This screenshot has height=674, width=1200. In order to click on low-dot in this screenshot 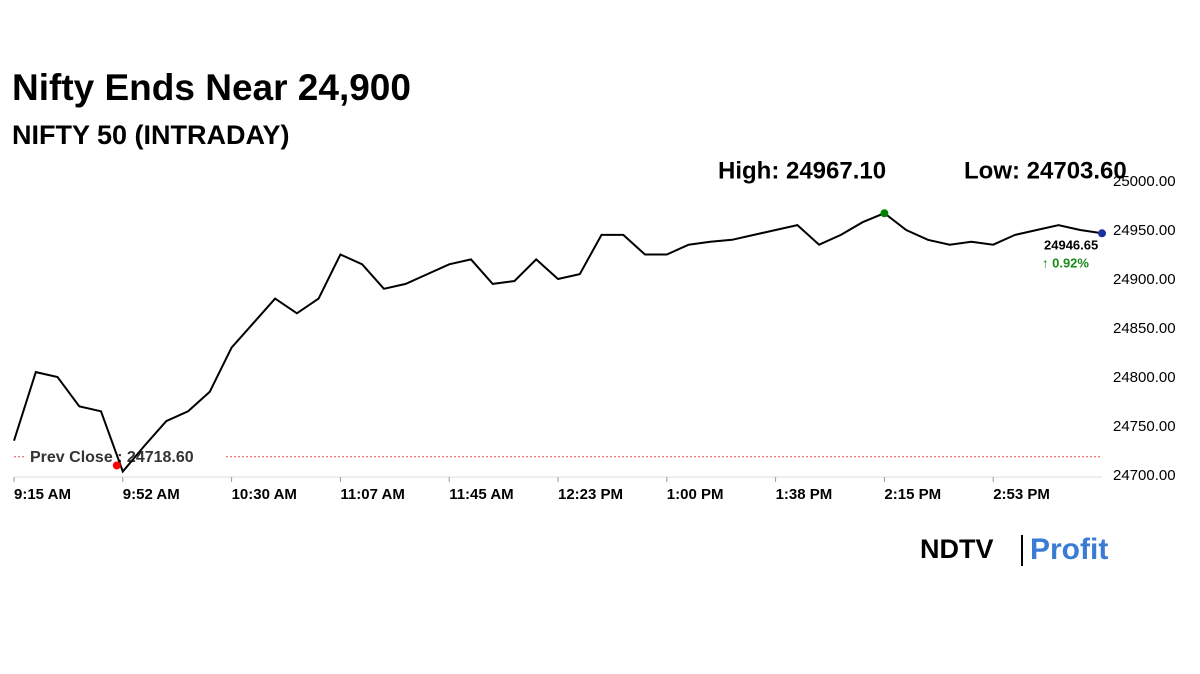, I will do `click(116, 465)`.